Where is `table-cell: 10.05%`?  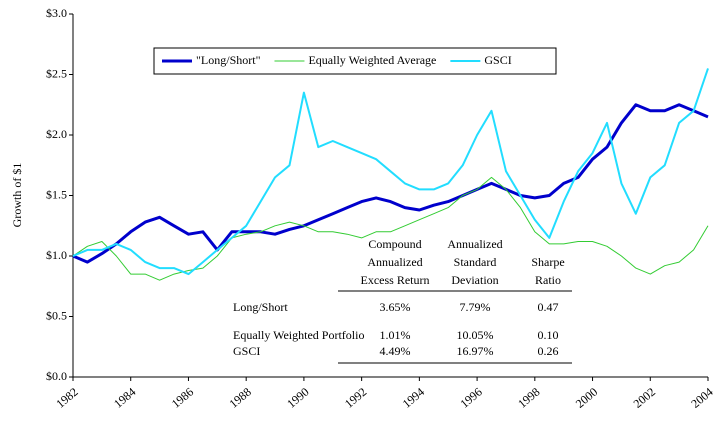 table-cell: 10.05% is located at coordinates (475, 335).